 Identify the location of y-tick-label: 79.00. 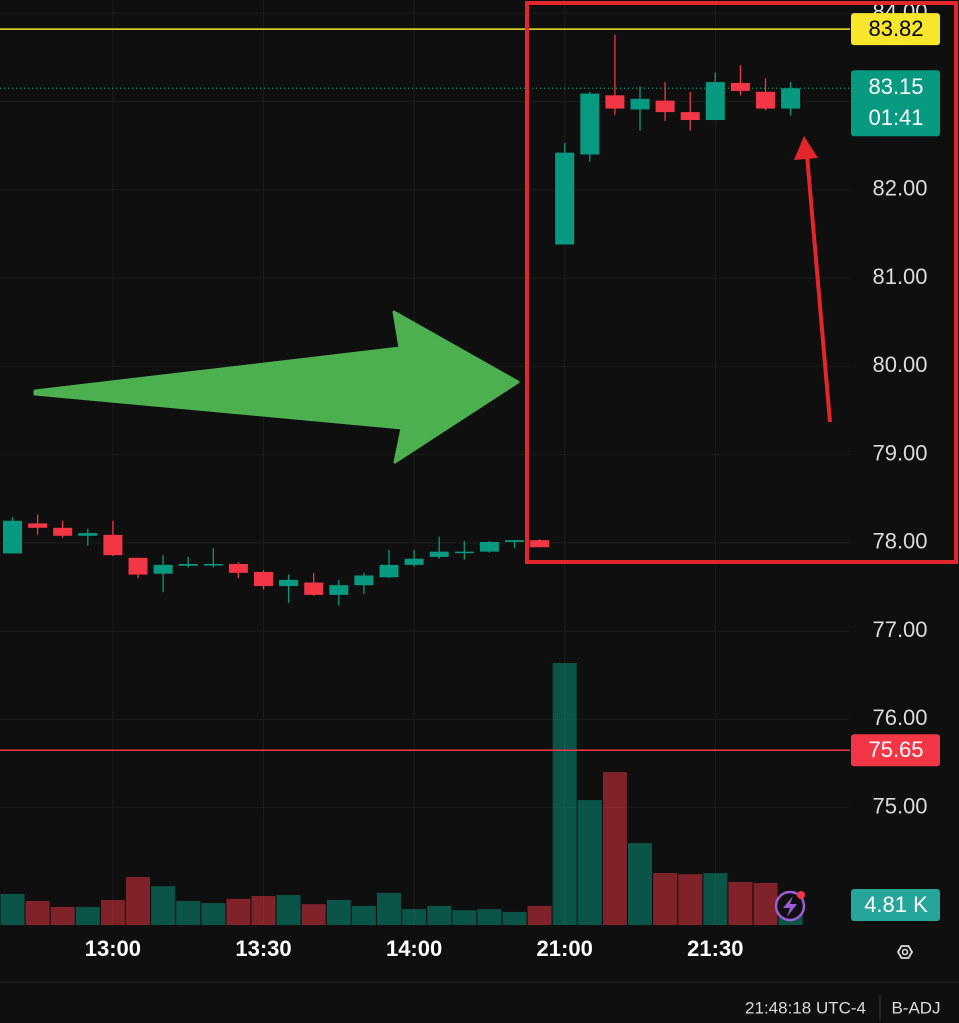
(899, 452).